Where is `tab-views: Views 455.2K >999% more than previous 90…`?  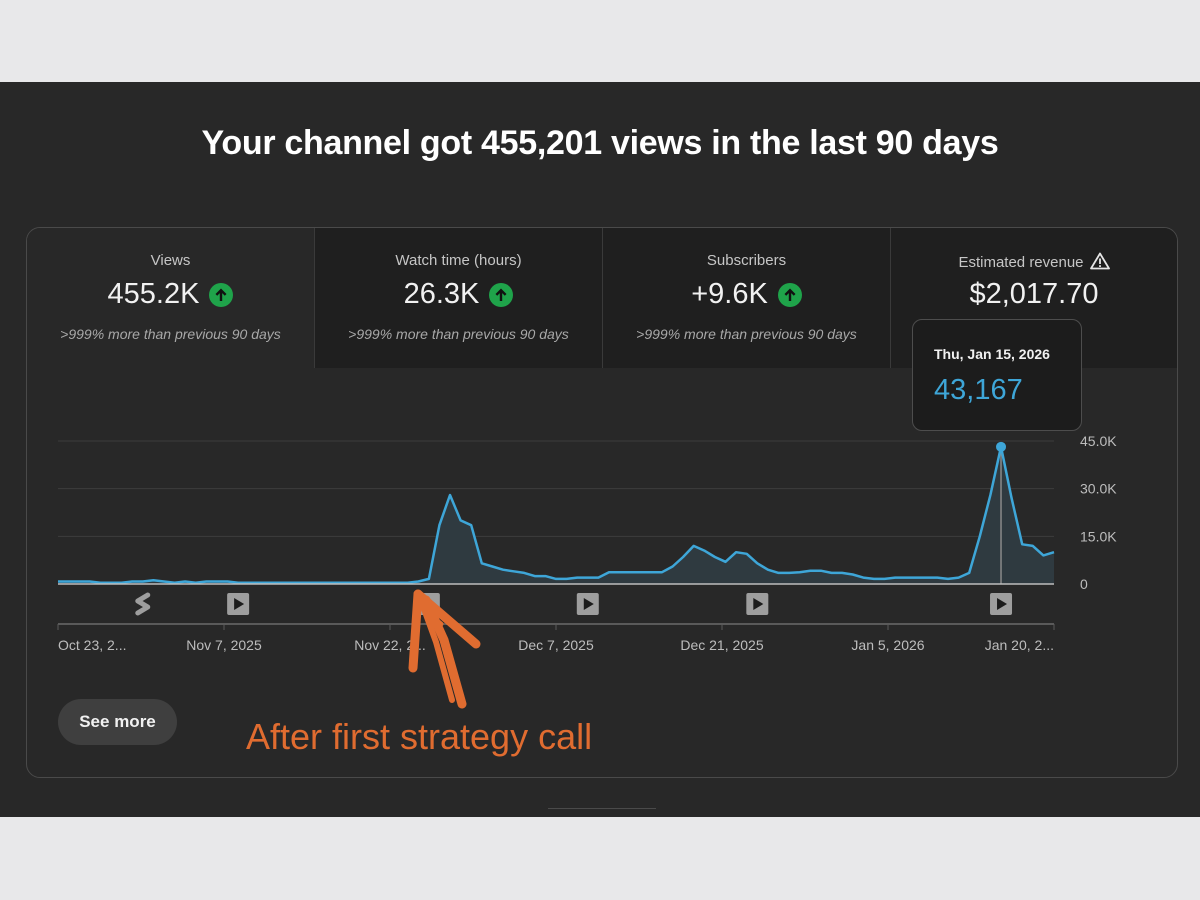
tab-views: Views 455.2K >999% more than previous 90… is located at coordinates (170, 298).